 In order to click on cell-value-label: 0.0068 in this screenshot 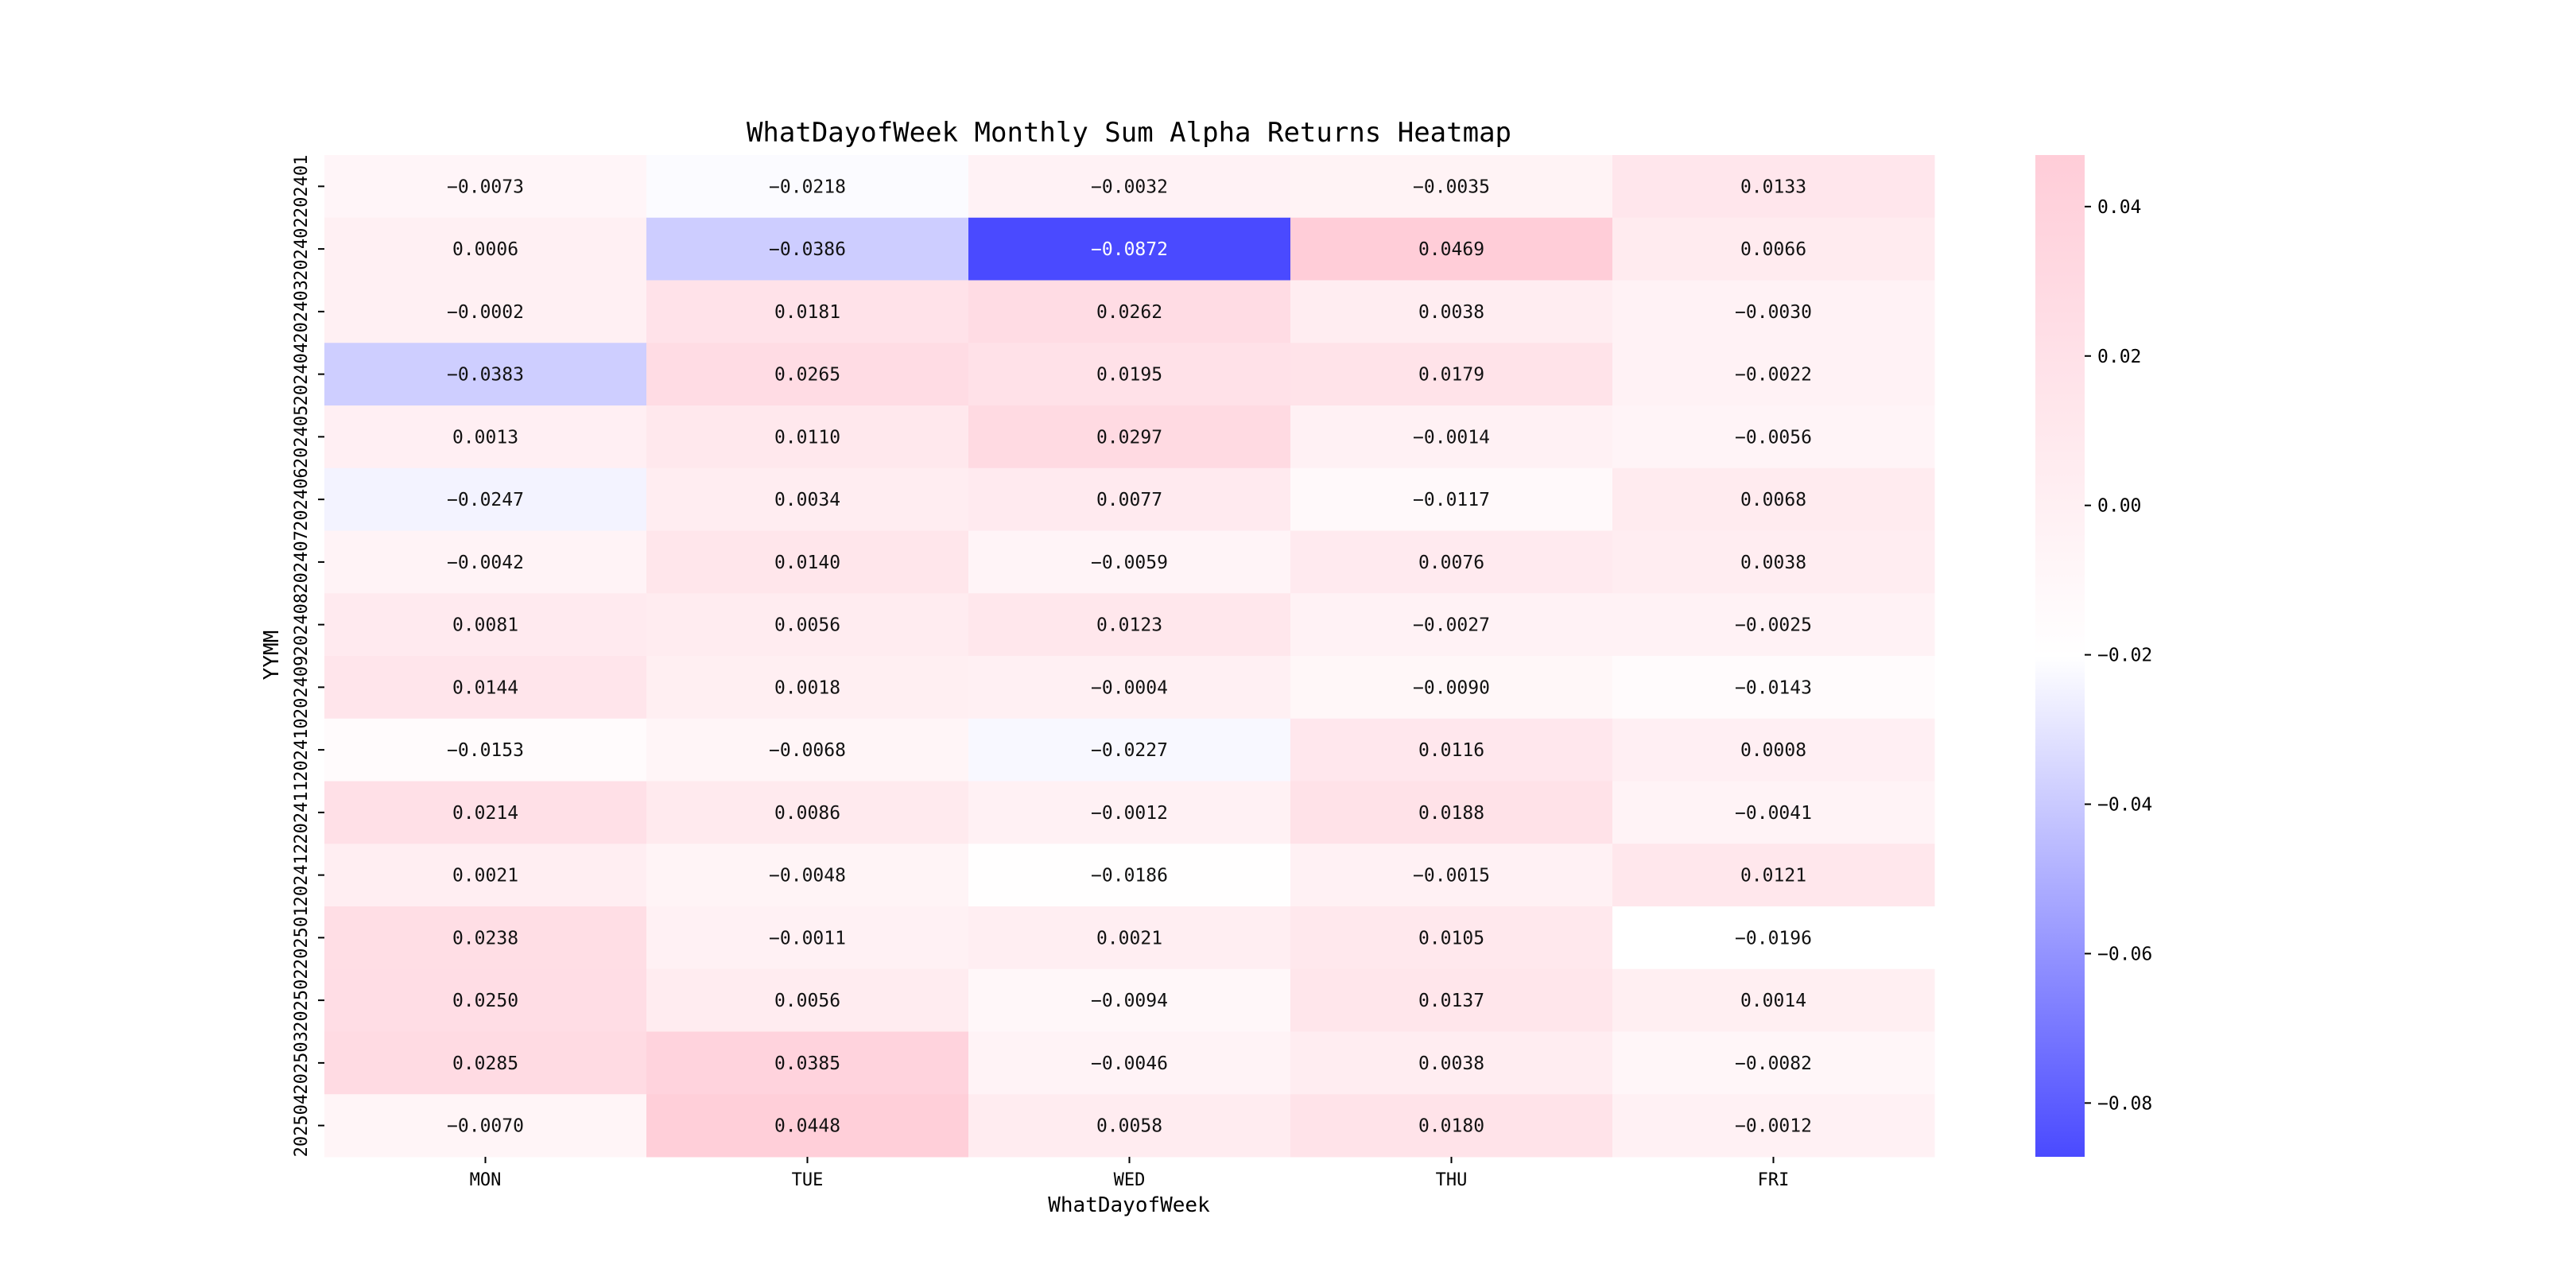, I will do `click(1773, 500)`.